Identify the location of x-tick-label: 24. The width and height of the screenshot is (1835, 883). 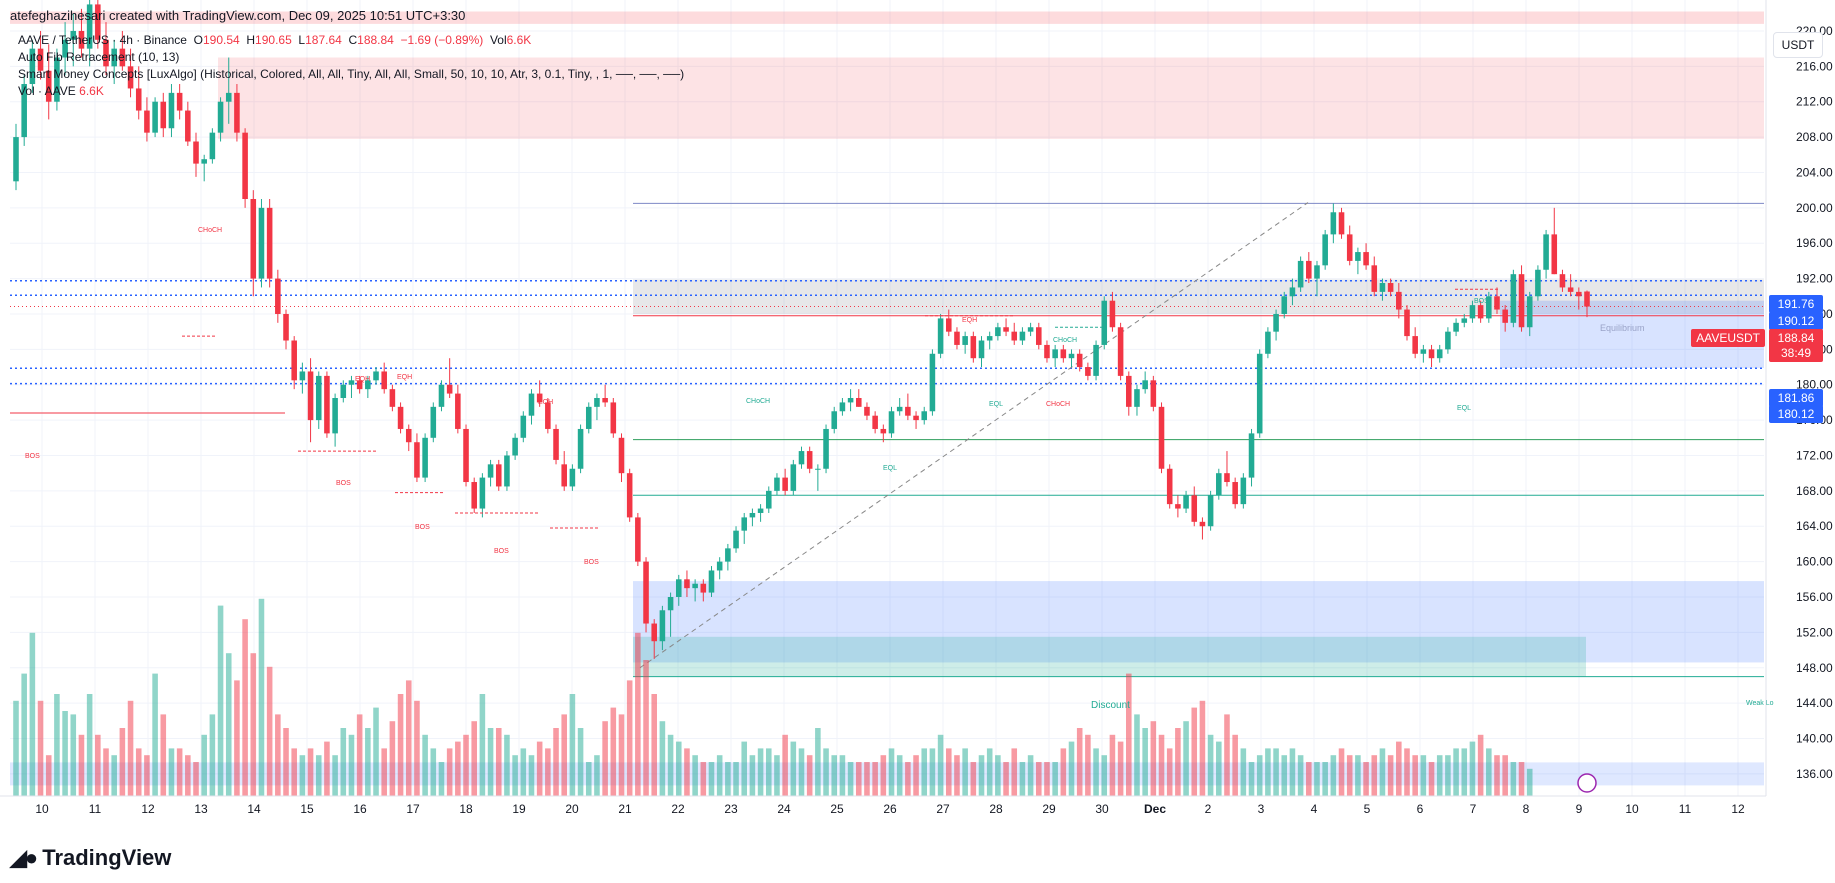
(784, 809).